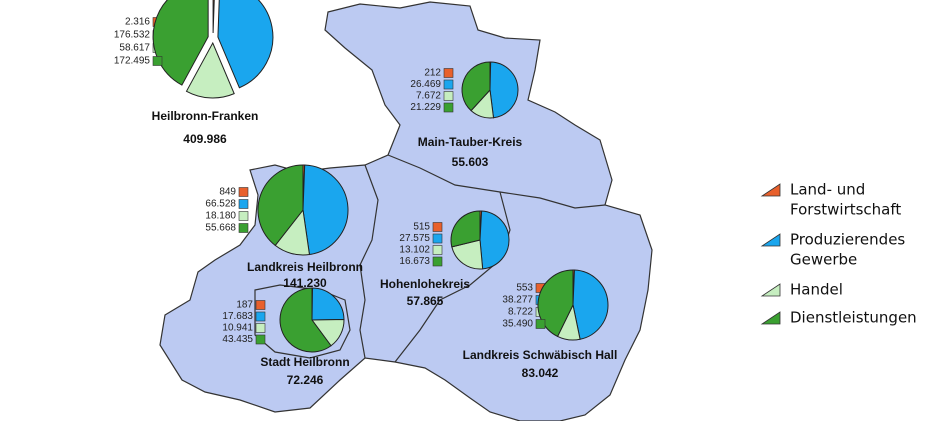  Describe the element at coordinates (853, 318) in the screenshot. I see `legend-label: Dienstleistungen` at that location.